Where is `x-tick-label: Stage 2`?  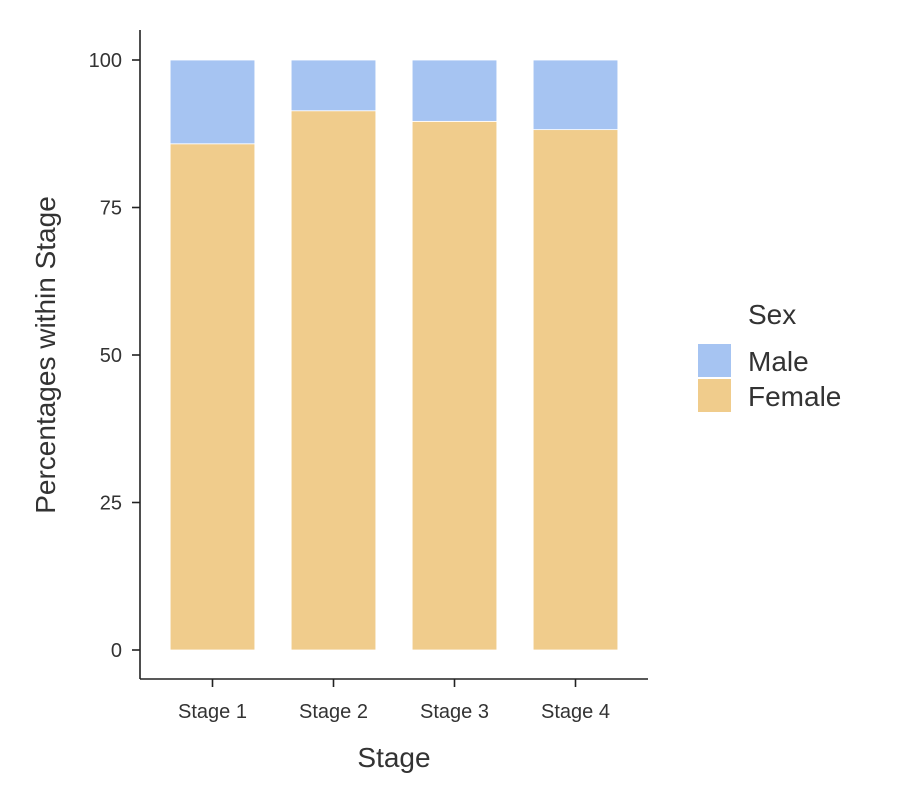 x-tick-label: Stage 2 is located at coordinates (333, 712).